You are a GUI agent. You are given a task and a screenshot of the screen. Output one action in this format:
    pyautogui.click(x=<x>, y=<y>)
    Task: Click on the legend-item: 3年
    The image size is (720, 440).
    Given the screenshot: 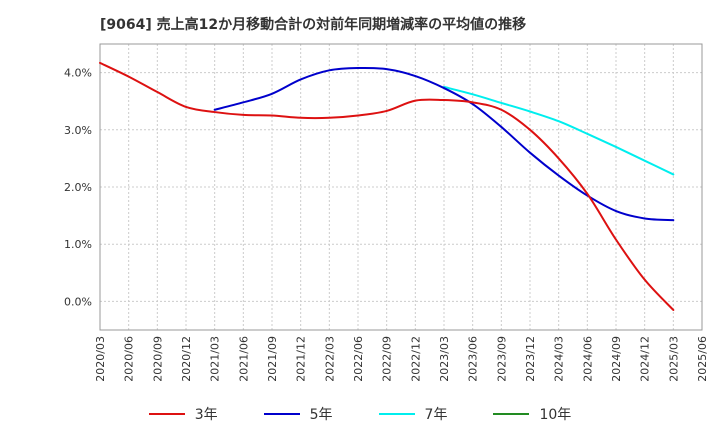 What is the action you would take?
    pyautogui.click(x=183, y=414)
    